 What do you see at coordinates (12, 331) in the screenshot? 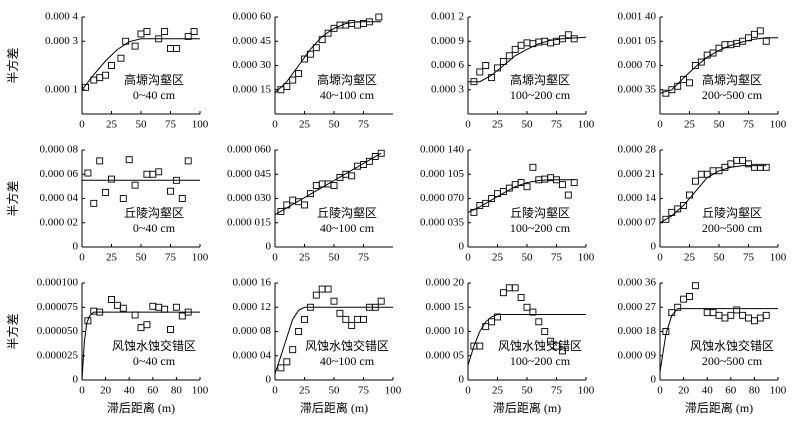
I see `y-axis-title: 半方差` at bounding box center [12, 331].